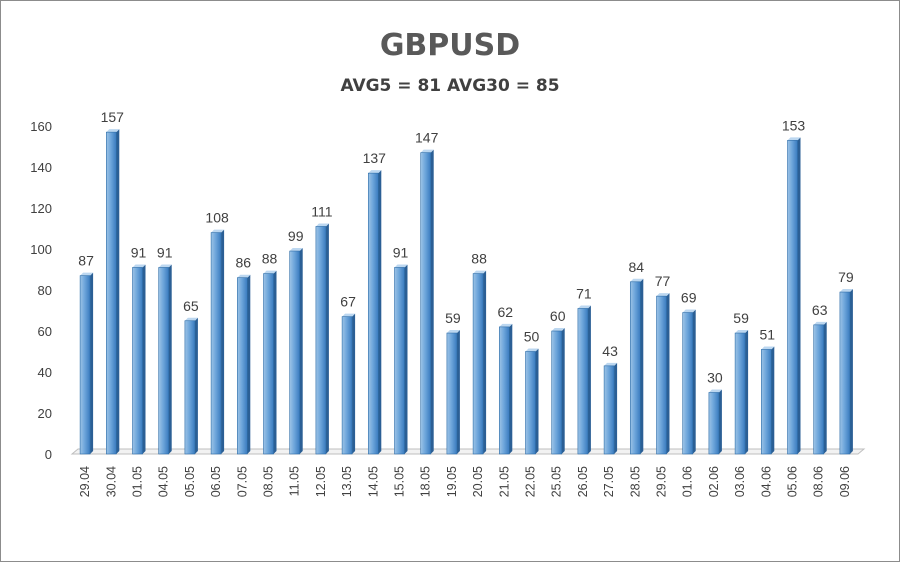 The image size is (900, 562). Describe the element at coordinates (138, 481) in the screenshot. I see `x-tick-label: 01.05` at that location.